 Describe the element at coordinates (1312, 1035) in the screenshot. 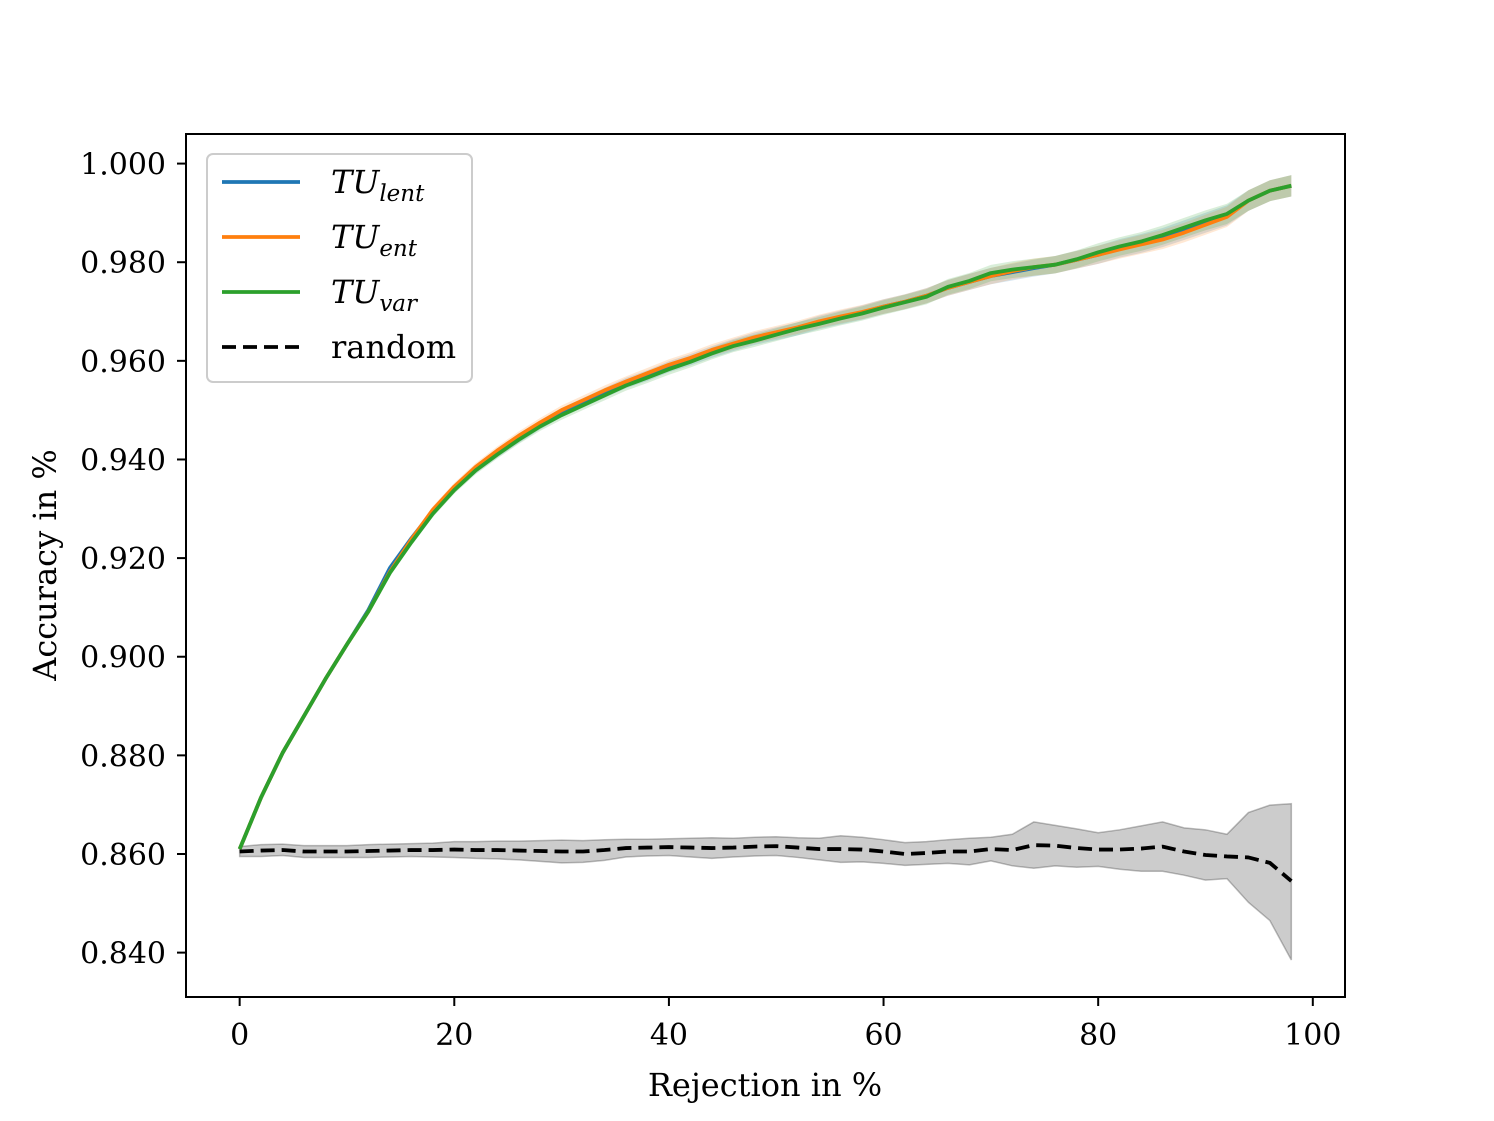

I see `x-tick-label-100: 100` at that location.